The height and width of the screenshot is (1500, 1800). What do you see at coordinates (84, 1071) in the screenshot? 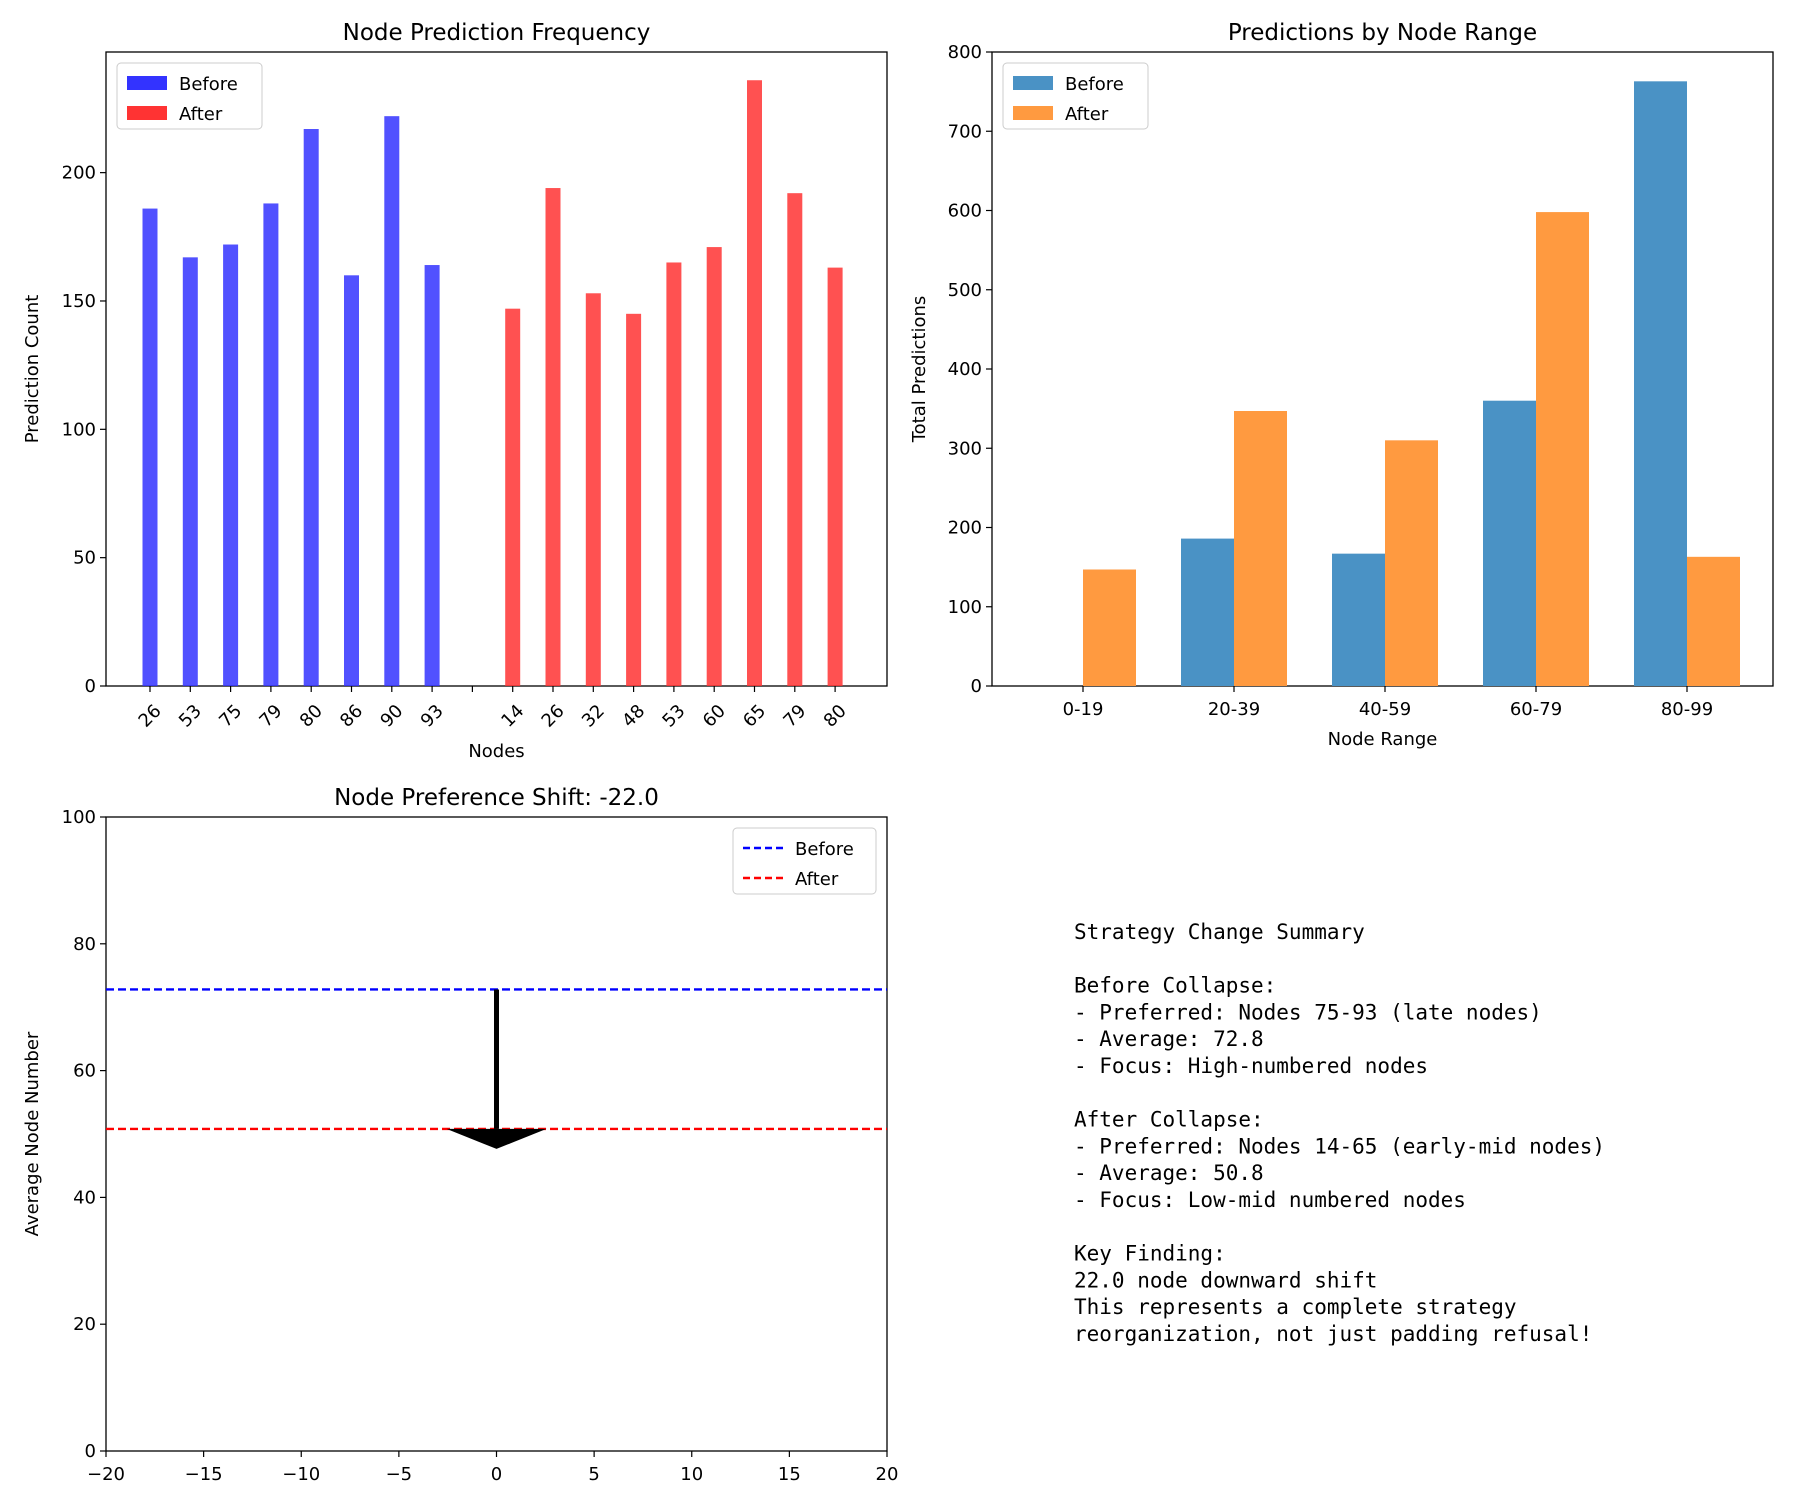
I see `y-tick-label: 60` at bounding box center [84, 1071].